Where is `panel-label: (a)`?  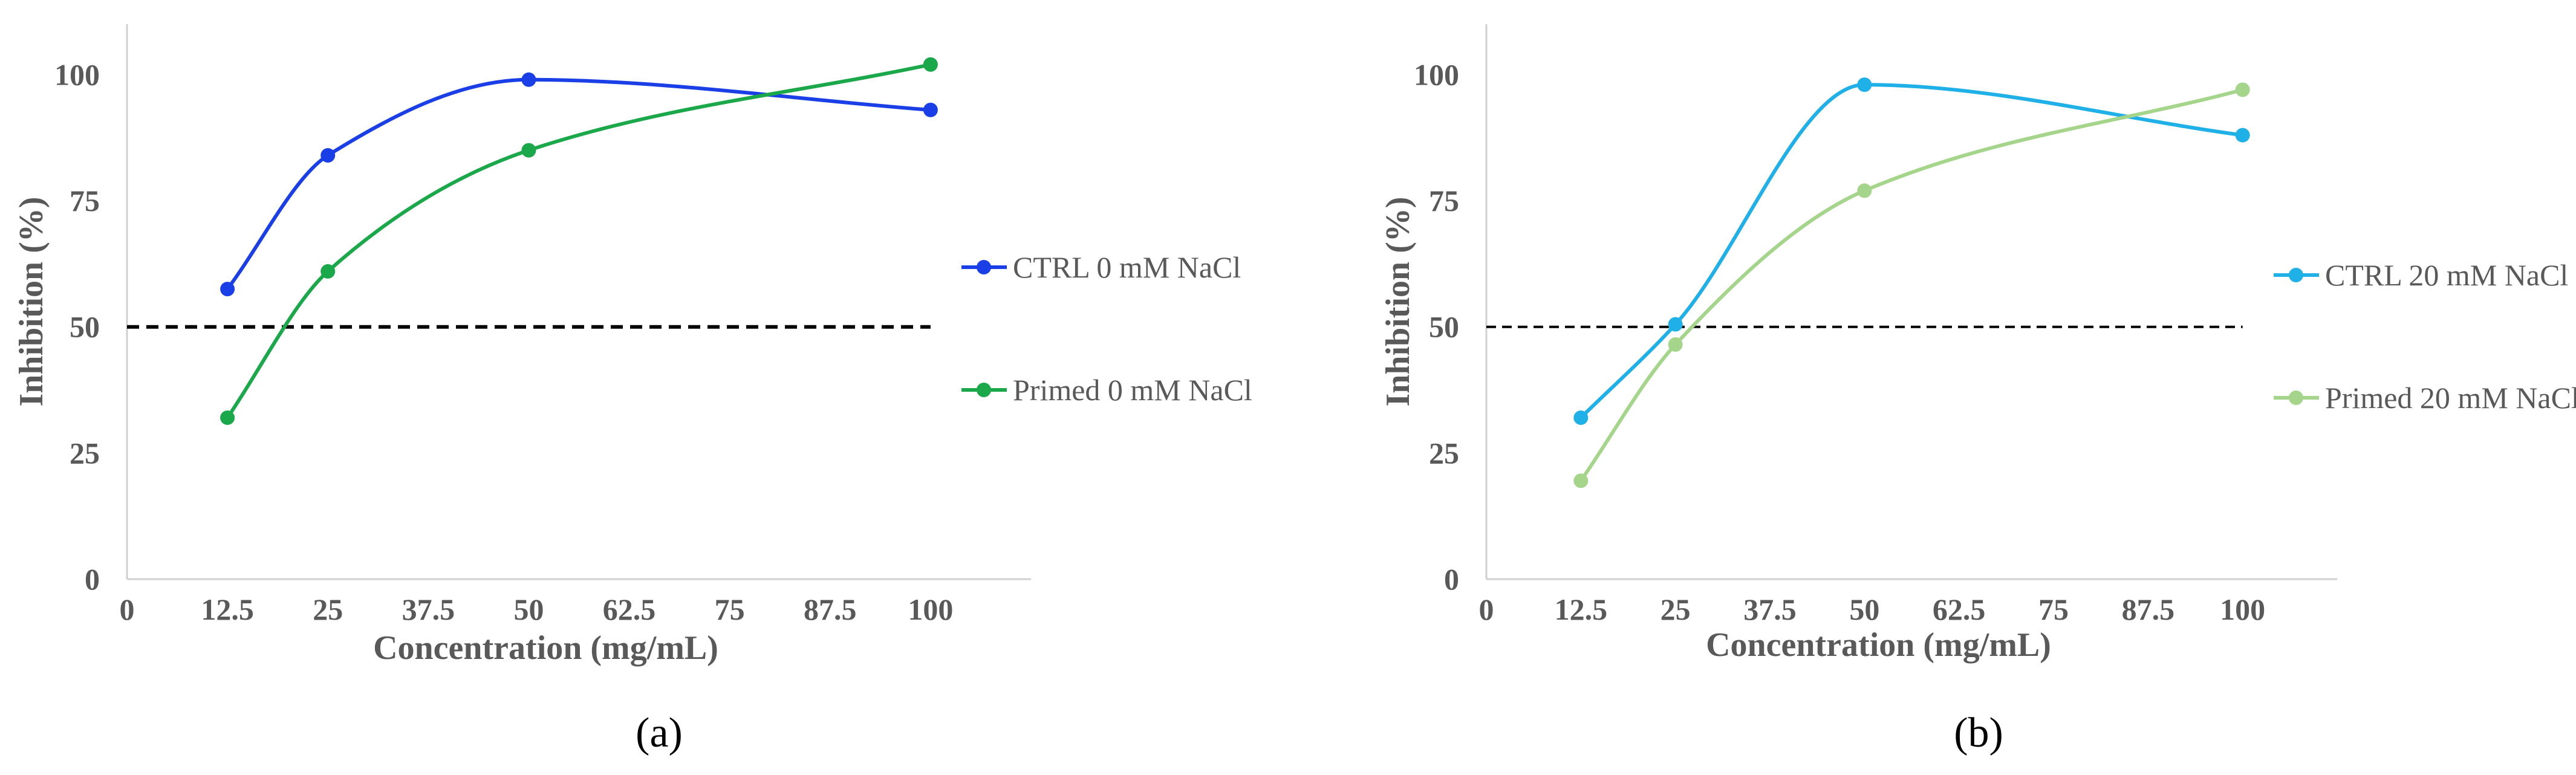
panel-label: (a) is located at coordinates (659, 733).